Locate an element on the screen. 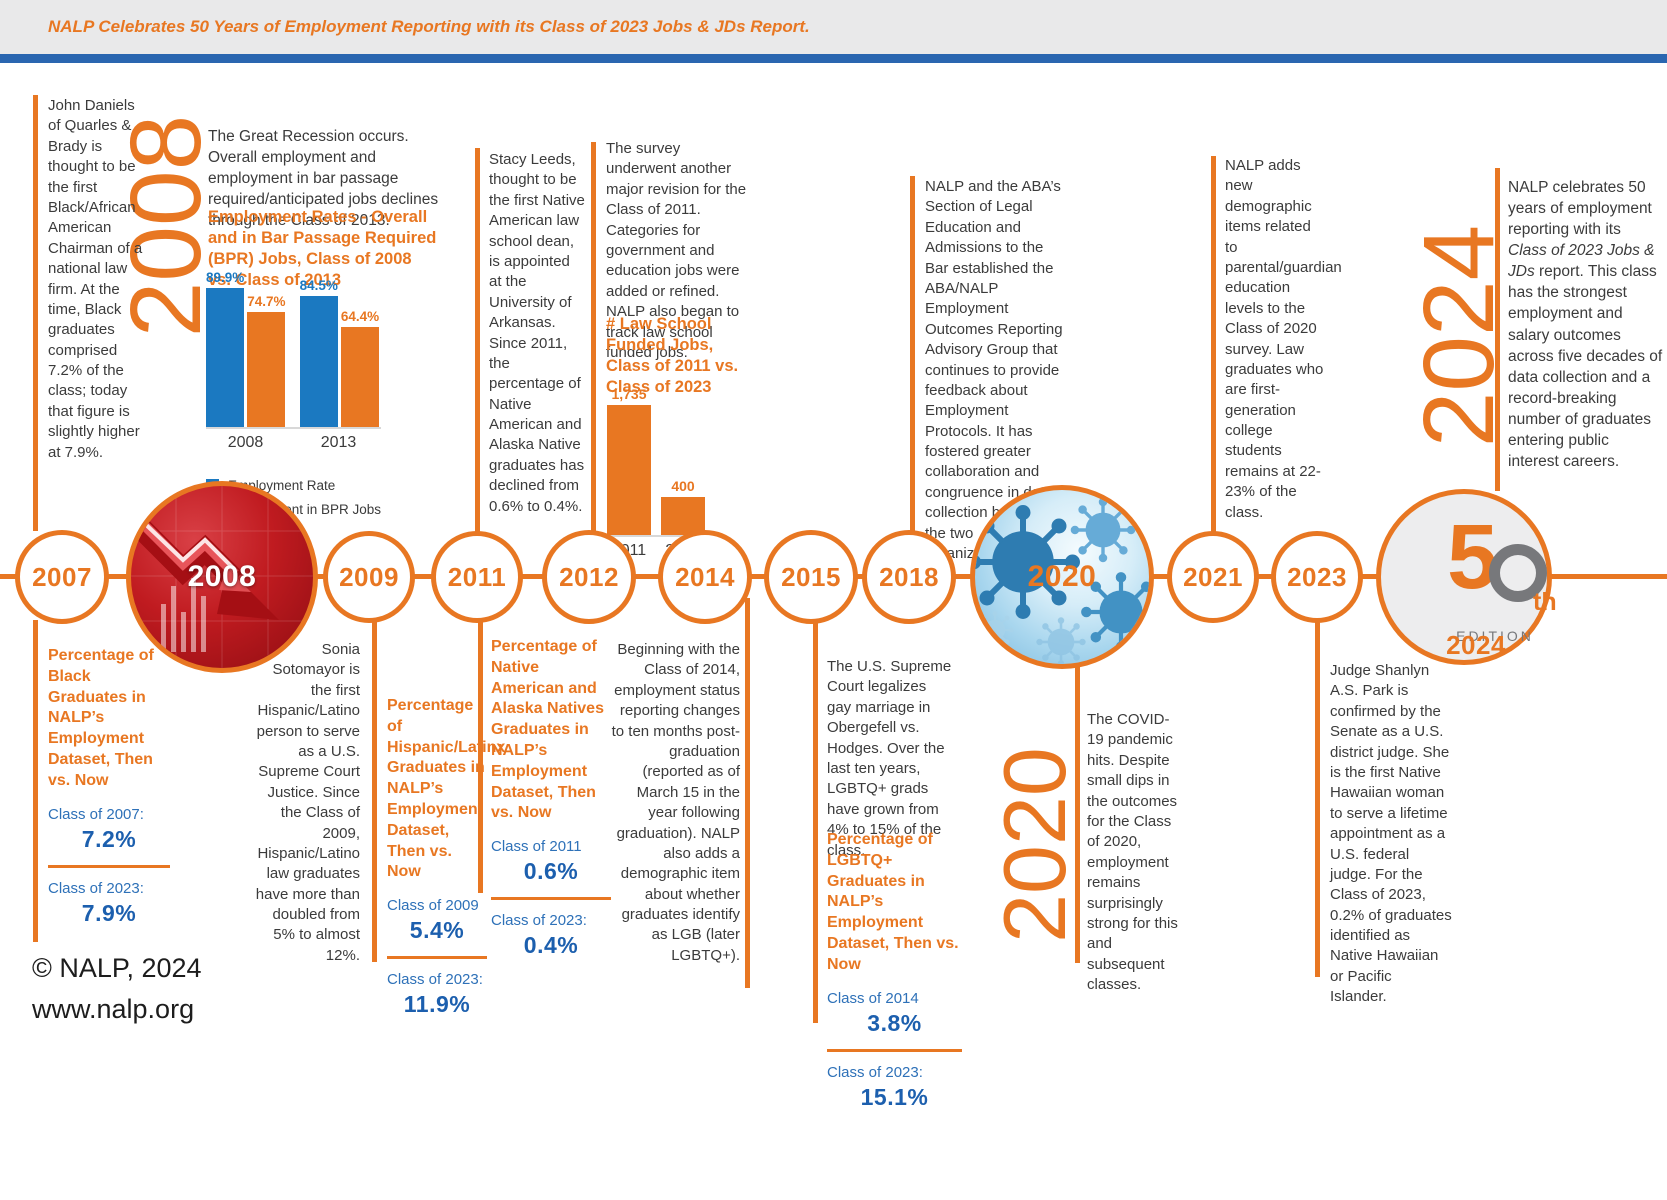 This screenshot has width=1667, height=1200. timeline-node-2007: 2007 is located at coordinates (62, 577).